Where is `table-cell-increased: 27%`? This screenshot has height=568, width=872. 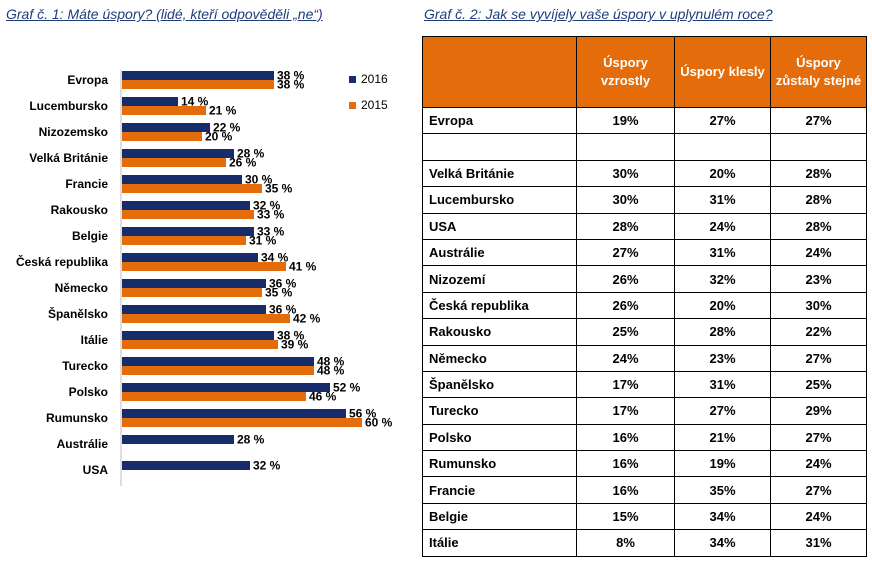
table-cell-increased: 27% is located at coordinates (625, 252).